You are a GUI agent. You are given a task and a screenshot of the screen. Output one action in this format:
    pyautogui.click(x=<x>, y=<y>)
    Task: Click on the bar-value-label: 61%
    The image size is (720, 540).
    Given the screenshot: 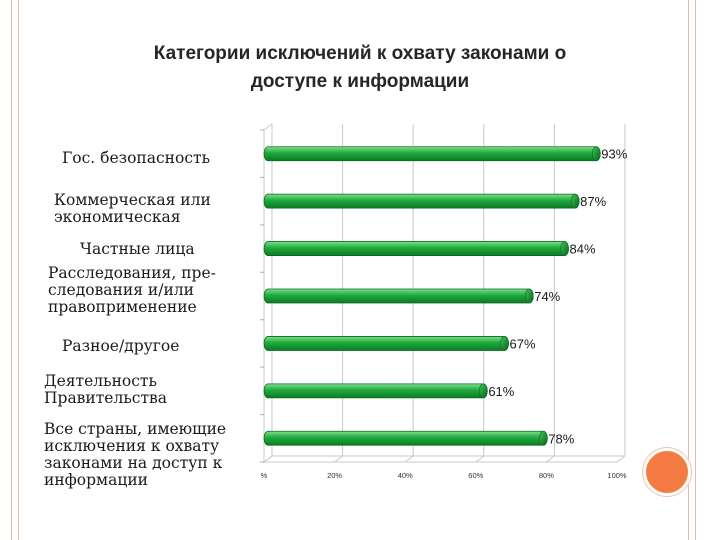 What is the action you would take?
    pyautogui.click(x=501, y=391)
    